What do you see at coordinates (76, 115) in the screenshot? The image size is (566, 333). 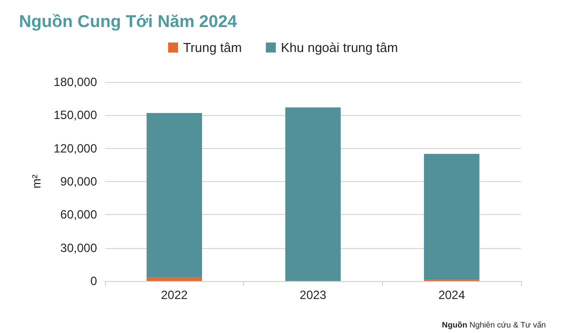 I see `y-tick-label: 150,000` at bounding box center [76, 115].